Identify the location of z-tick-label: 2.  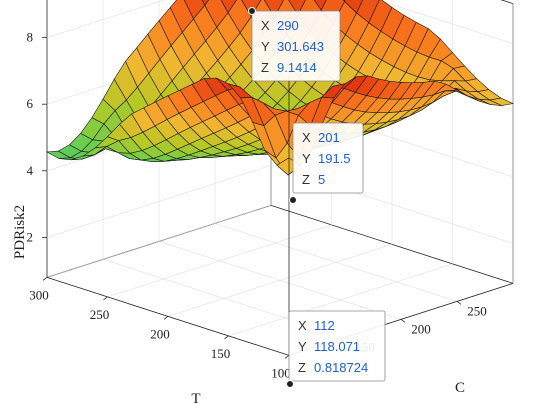
(30, 236).